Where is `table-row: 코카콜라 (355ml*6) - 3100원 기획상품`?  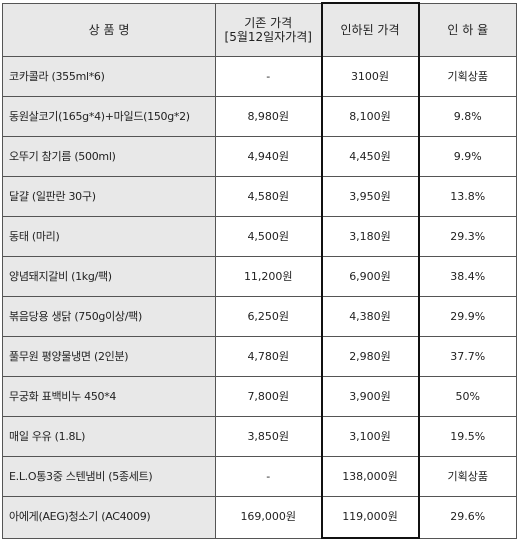 table-row: 코카콜라 (355ml*6) - 3100원 기획상품 is located at coordinates (259, 76).